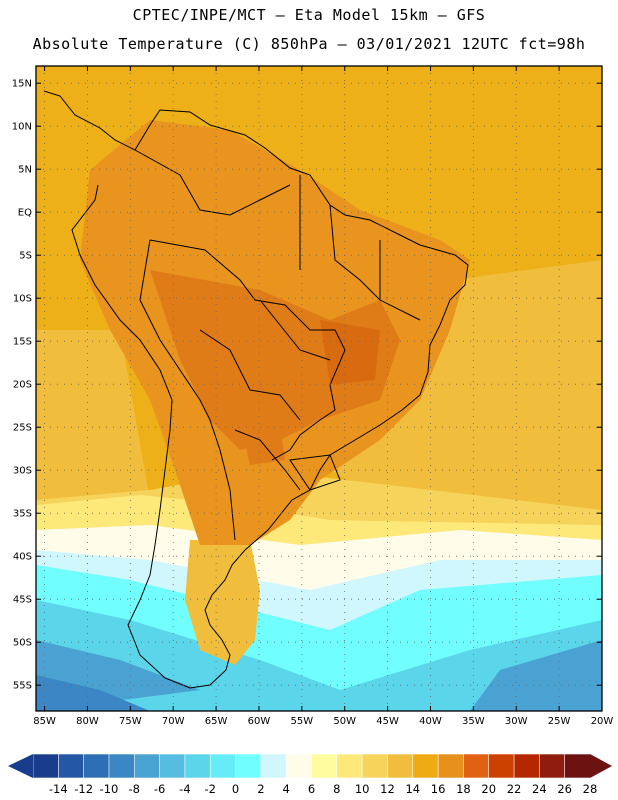 The height and width of the screenshot is (800, 618). I want to click on colorbar-label: -14, so click(58, 789).